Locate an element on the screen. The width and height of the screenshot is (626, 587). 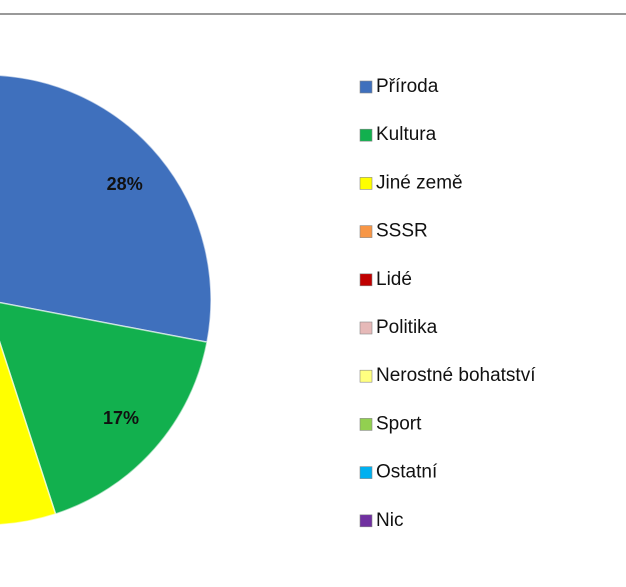
legend-label: Lidé is located at coordinates (394, 279).